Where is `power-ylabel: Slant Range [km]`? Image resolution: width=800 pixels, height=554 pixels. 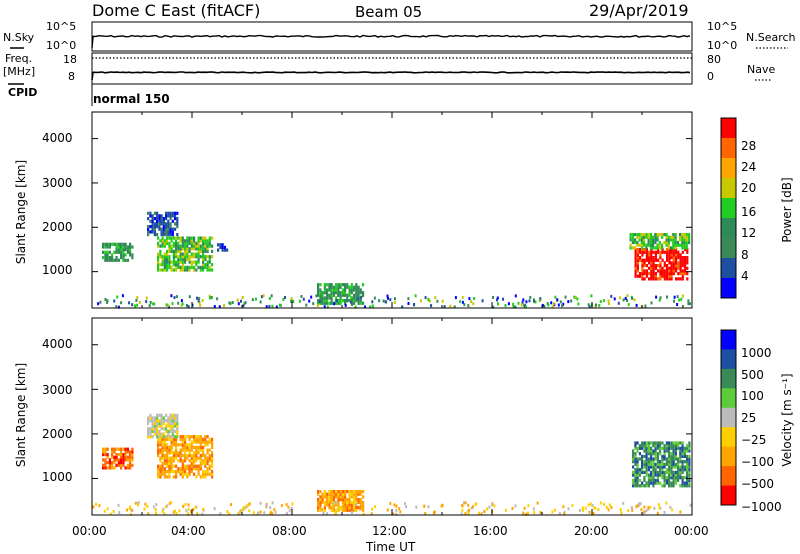
power-ylabel: Slant Range [km] is located at coordinates (21, 212).